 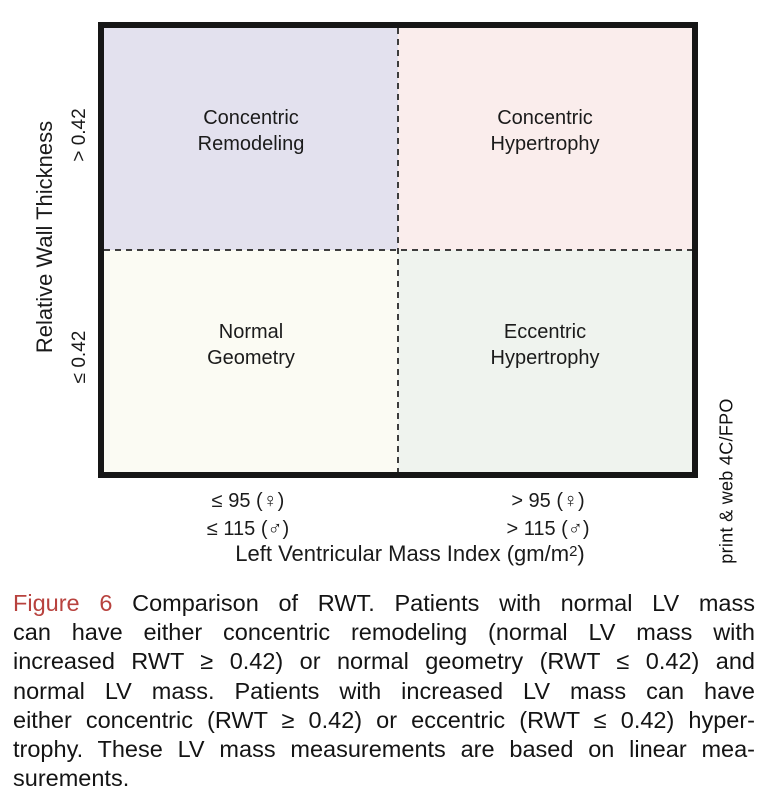 What do you see at coordinates (71, 778) in the screenshot?
I see `caption-line: surements.` at bounding box center [71, 778].